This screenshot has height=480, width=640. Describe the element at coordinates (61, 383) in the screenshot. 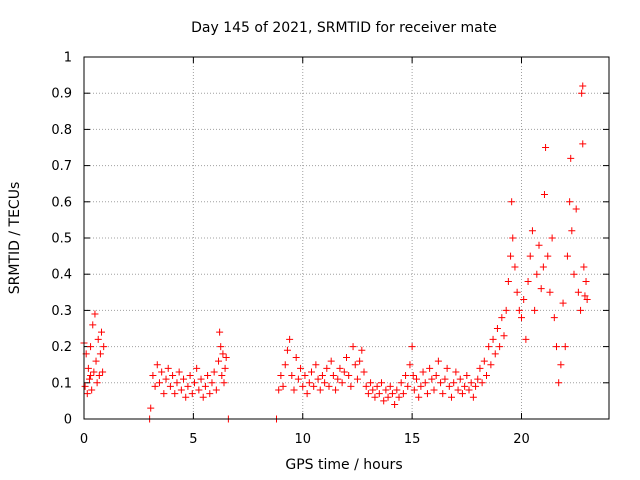

I see `y-tick-label: 0.1` at that location.